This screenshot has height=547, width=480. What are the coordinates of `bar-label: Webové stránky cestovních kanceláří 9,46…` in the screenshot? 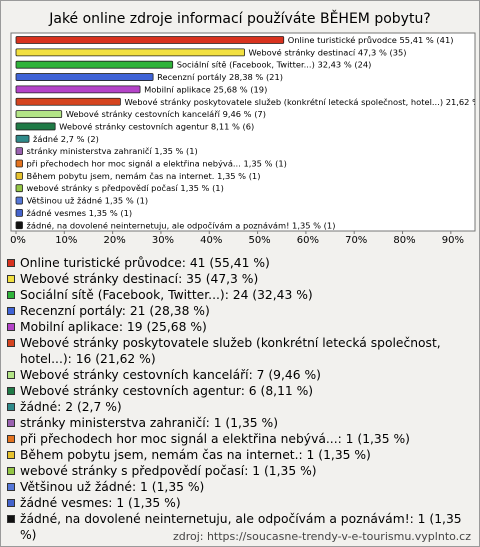 It's located at (166, 114).